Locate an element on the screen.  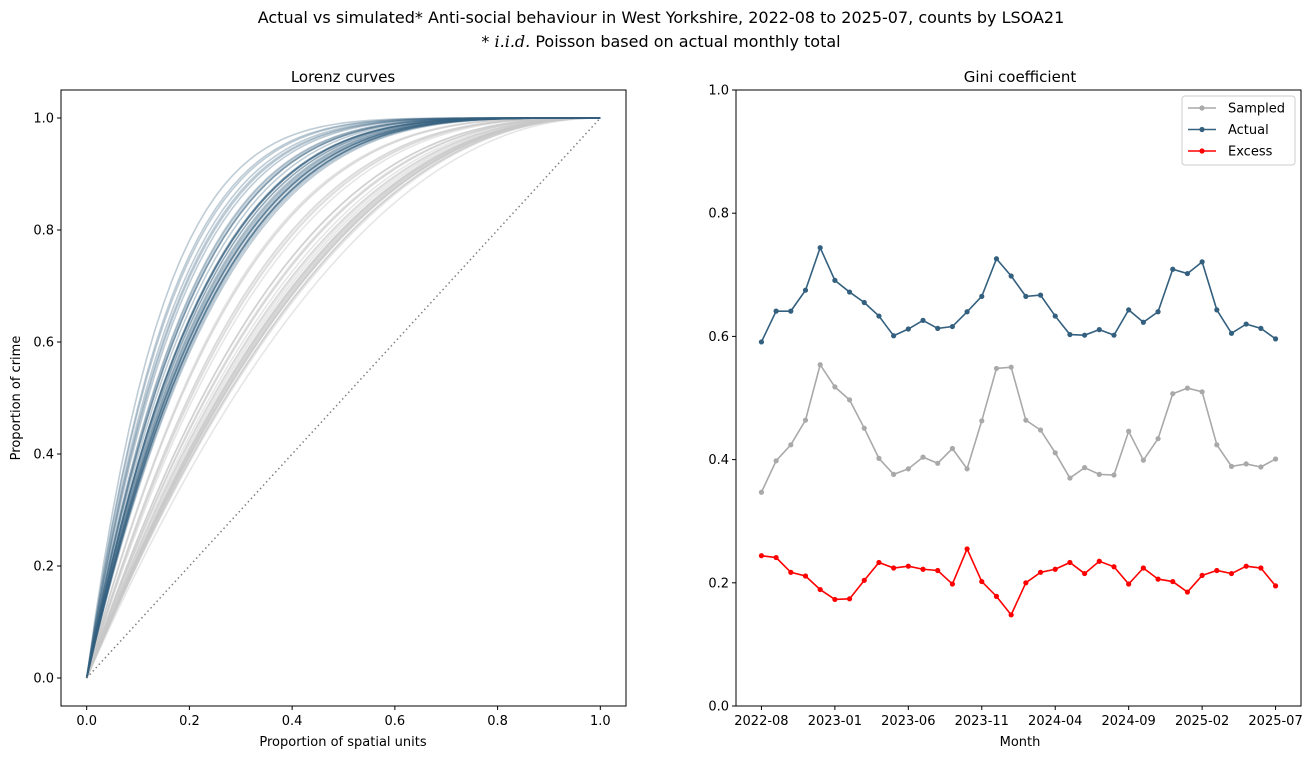
gini-ytick-label-4: 0.8 is located at coordinates (718, 214).